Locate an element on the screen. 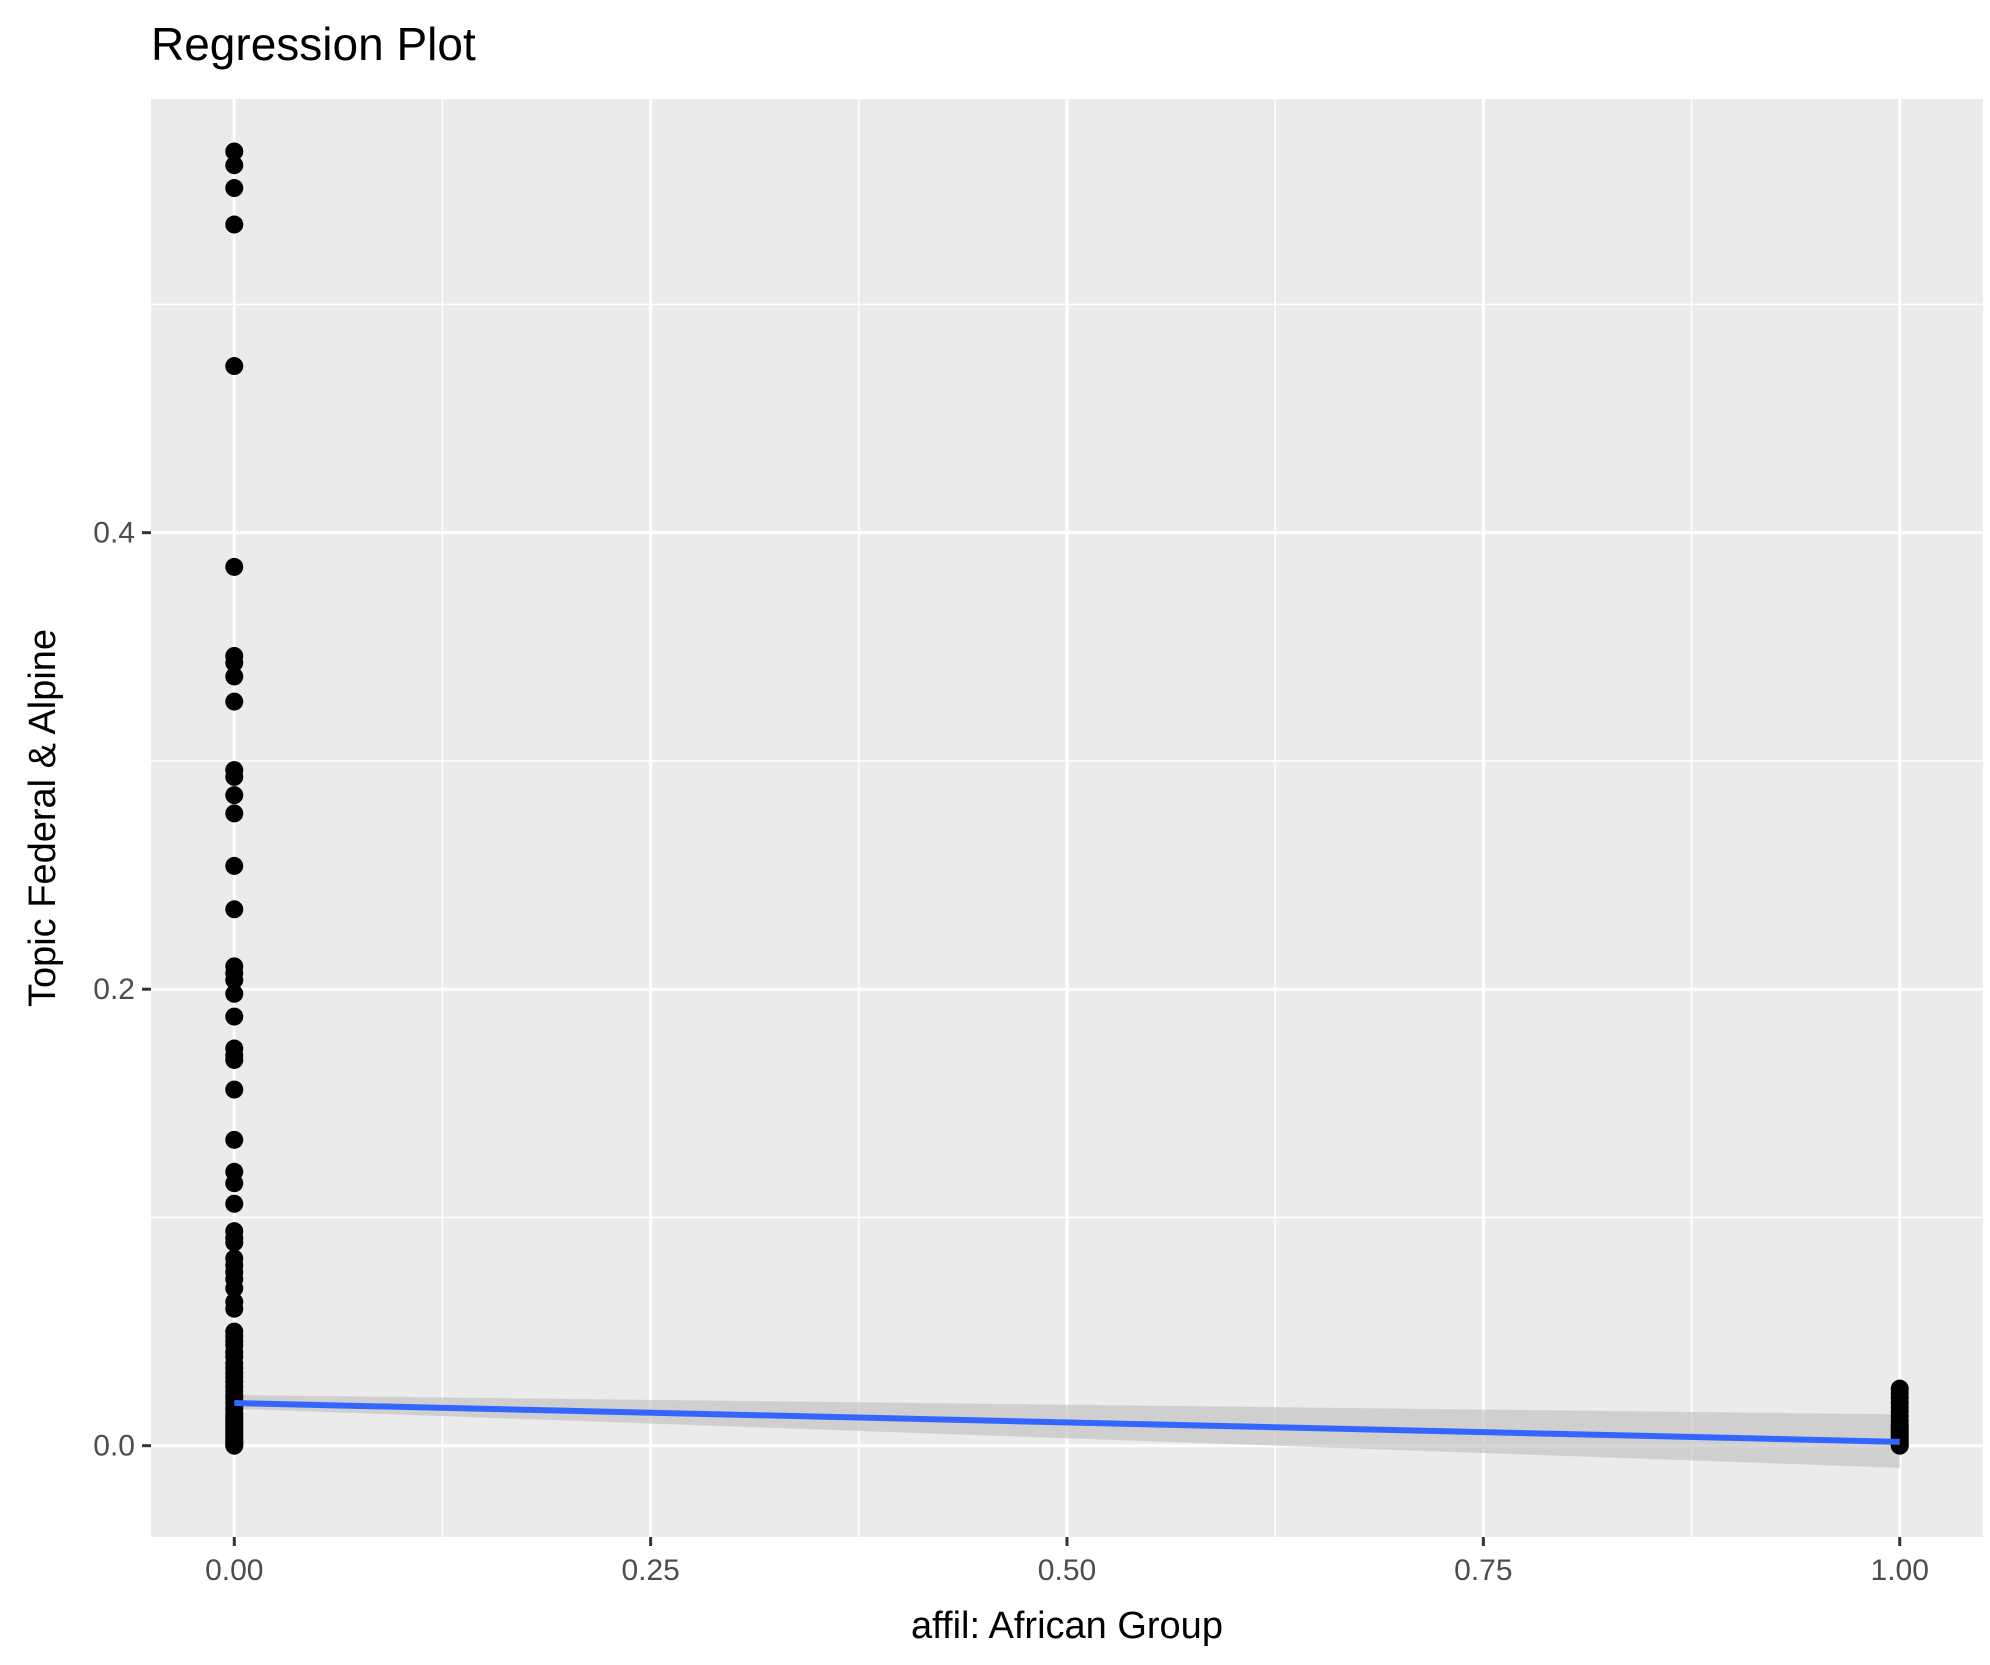  chart-title: Regression Plot is located at coordinates (313, 44).